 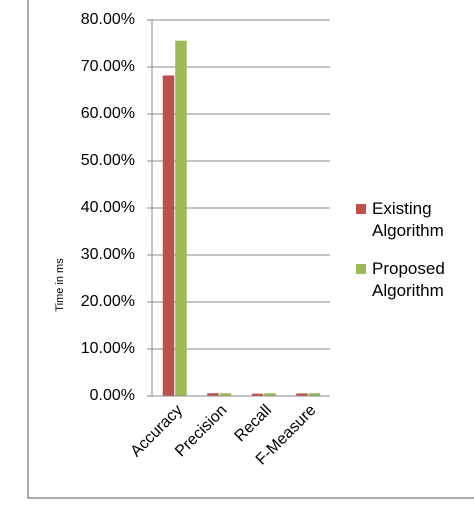 I want to click on legend-item: Proposed Algorithm, so click(x=411, y=280).